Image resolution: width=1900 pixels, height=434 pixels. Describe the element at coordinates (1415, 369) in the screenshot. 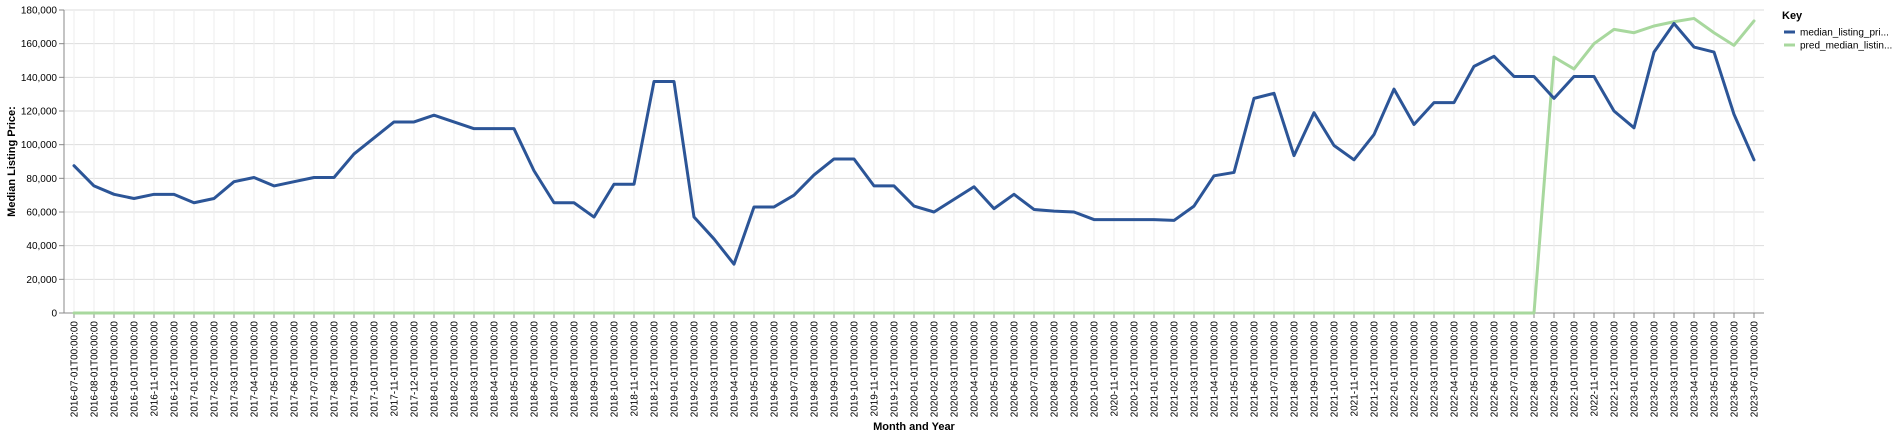

I see `x-tick-label: 2022-02-01T00:00:00` at that location.